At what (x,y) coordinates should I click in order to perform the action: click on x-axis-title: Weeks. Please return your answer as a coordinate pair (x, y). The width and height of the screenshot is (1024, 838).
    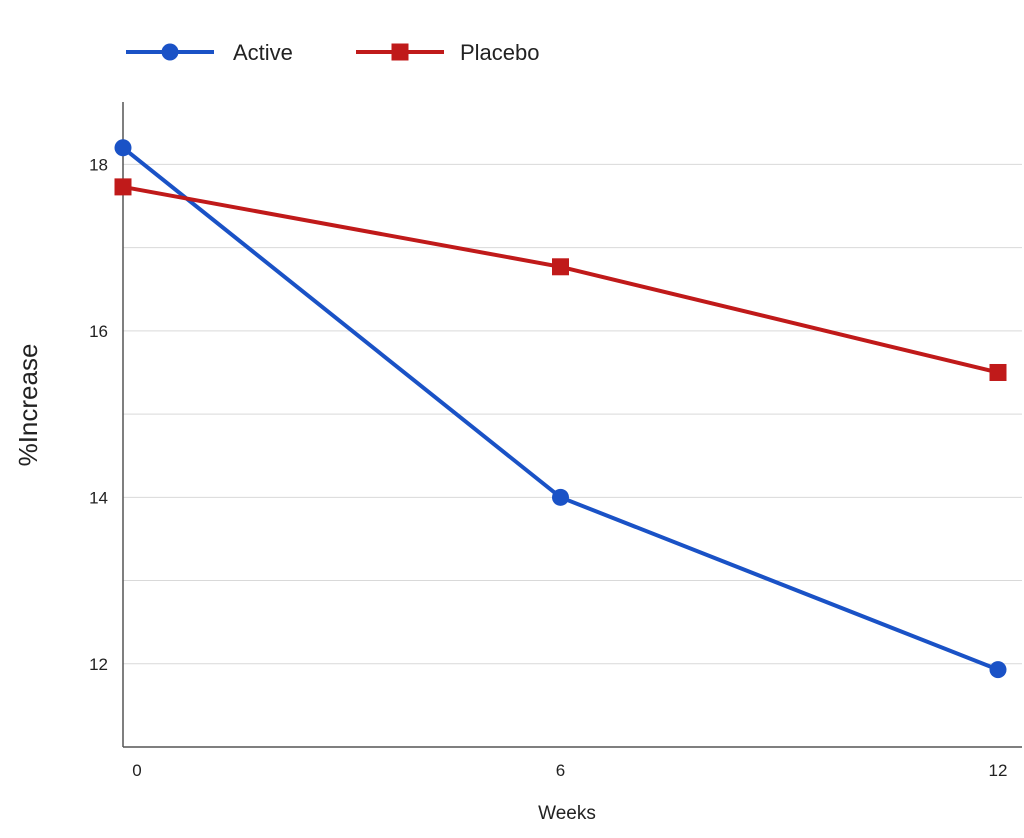
    Looking at the image, I should click on (567, 813).